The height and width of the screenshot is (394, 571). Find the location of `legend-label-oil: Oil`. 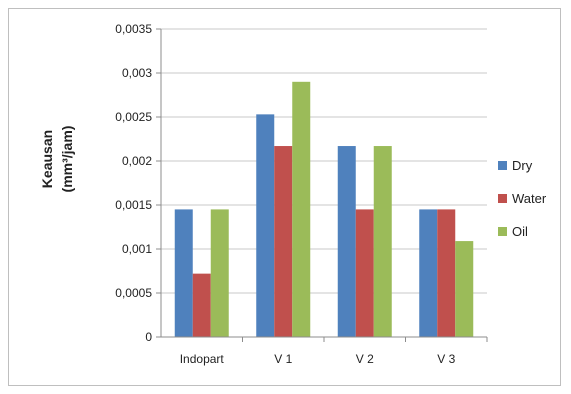

legend-label-oil: Oil is located at coordinates (520, 231).